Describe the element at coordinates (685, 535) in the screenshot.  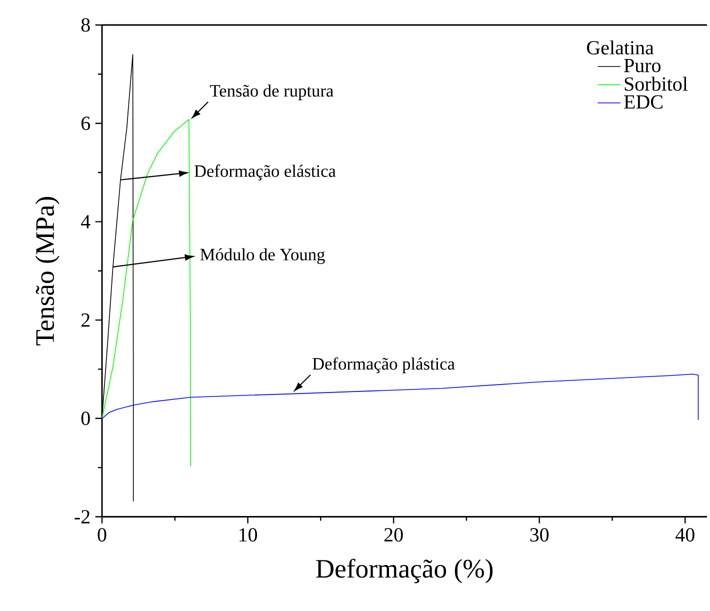
I see `x-tick-label: 40` at that location.